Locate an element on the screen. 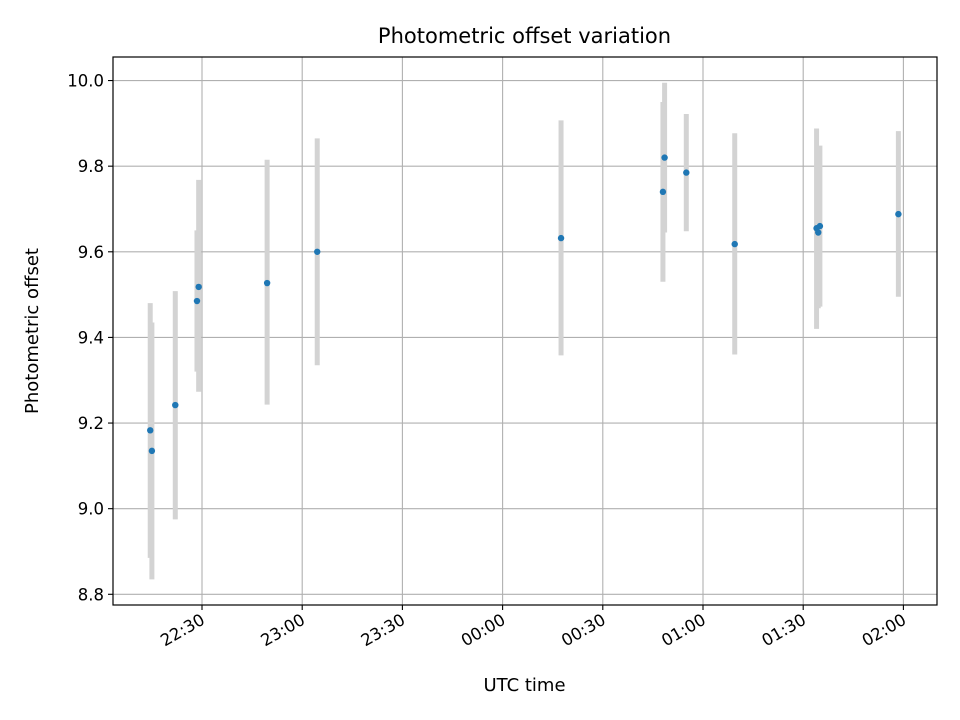 Image resolution: width=960 pixels, height=720 pixels. x-tick-label: 01:00 is located at coordinates (683, 630).